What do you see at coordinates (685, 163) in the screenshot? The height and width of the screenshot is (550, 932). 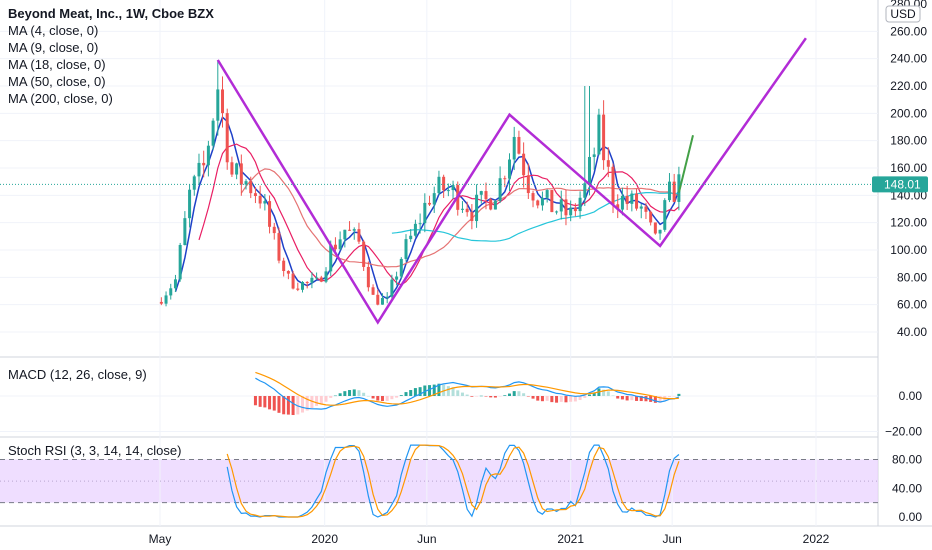 I see `green-trend-arrow` at bounding box center [685, 163].